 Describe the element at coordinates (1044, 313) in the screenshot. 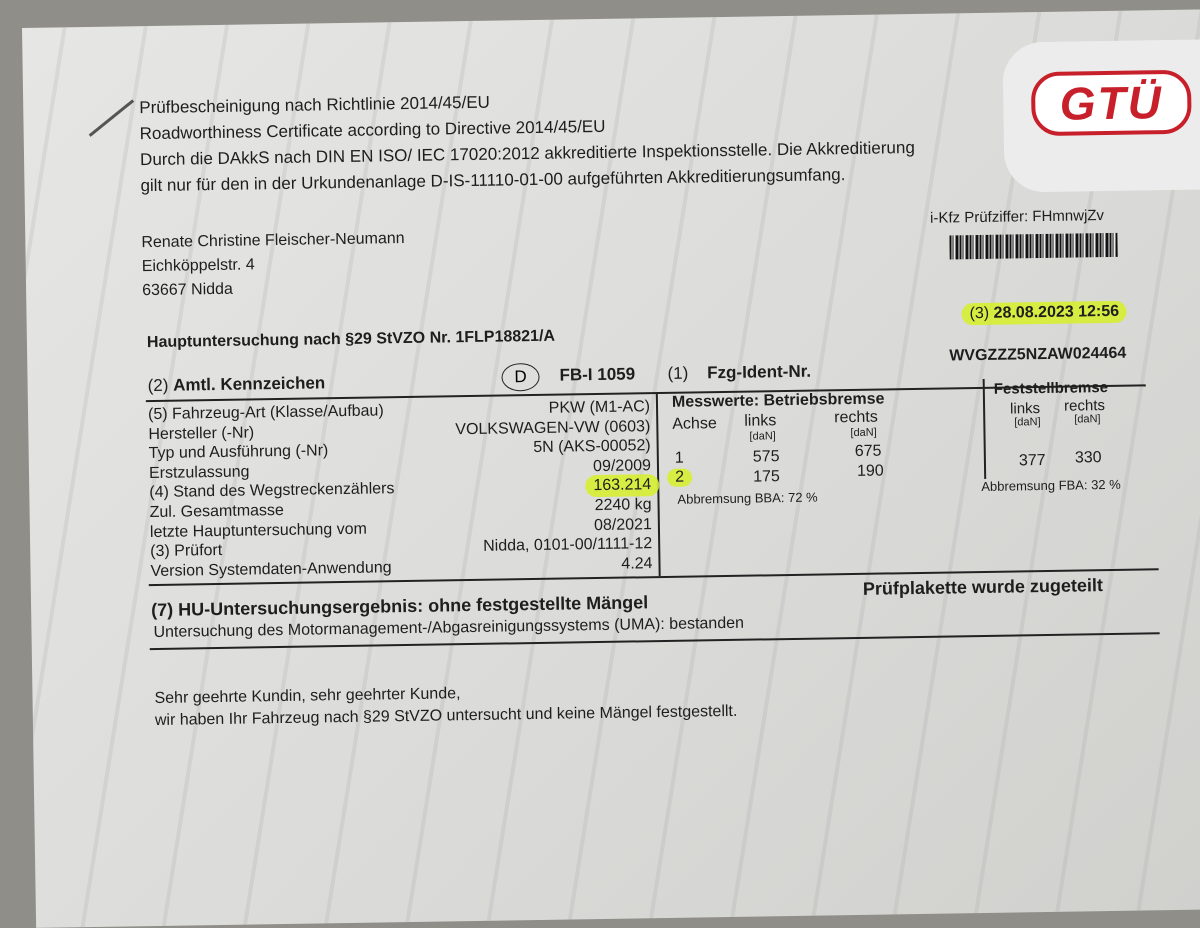

I see `inspection-datetime: (3) 28.08.2023 12:56` at that location.